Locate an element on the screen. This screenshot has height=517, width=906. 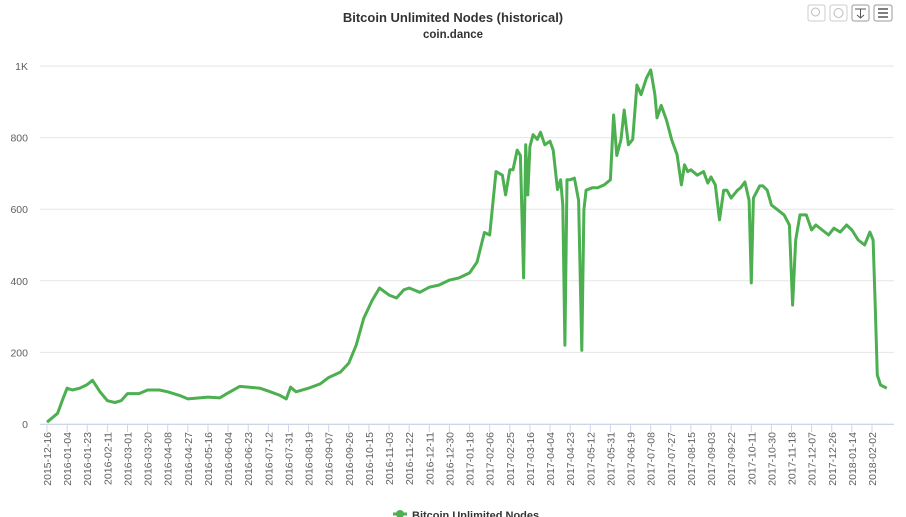
x-tick-label: 2016-06-23 is located at coordinates (249, 459).